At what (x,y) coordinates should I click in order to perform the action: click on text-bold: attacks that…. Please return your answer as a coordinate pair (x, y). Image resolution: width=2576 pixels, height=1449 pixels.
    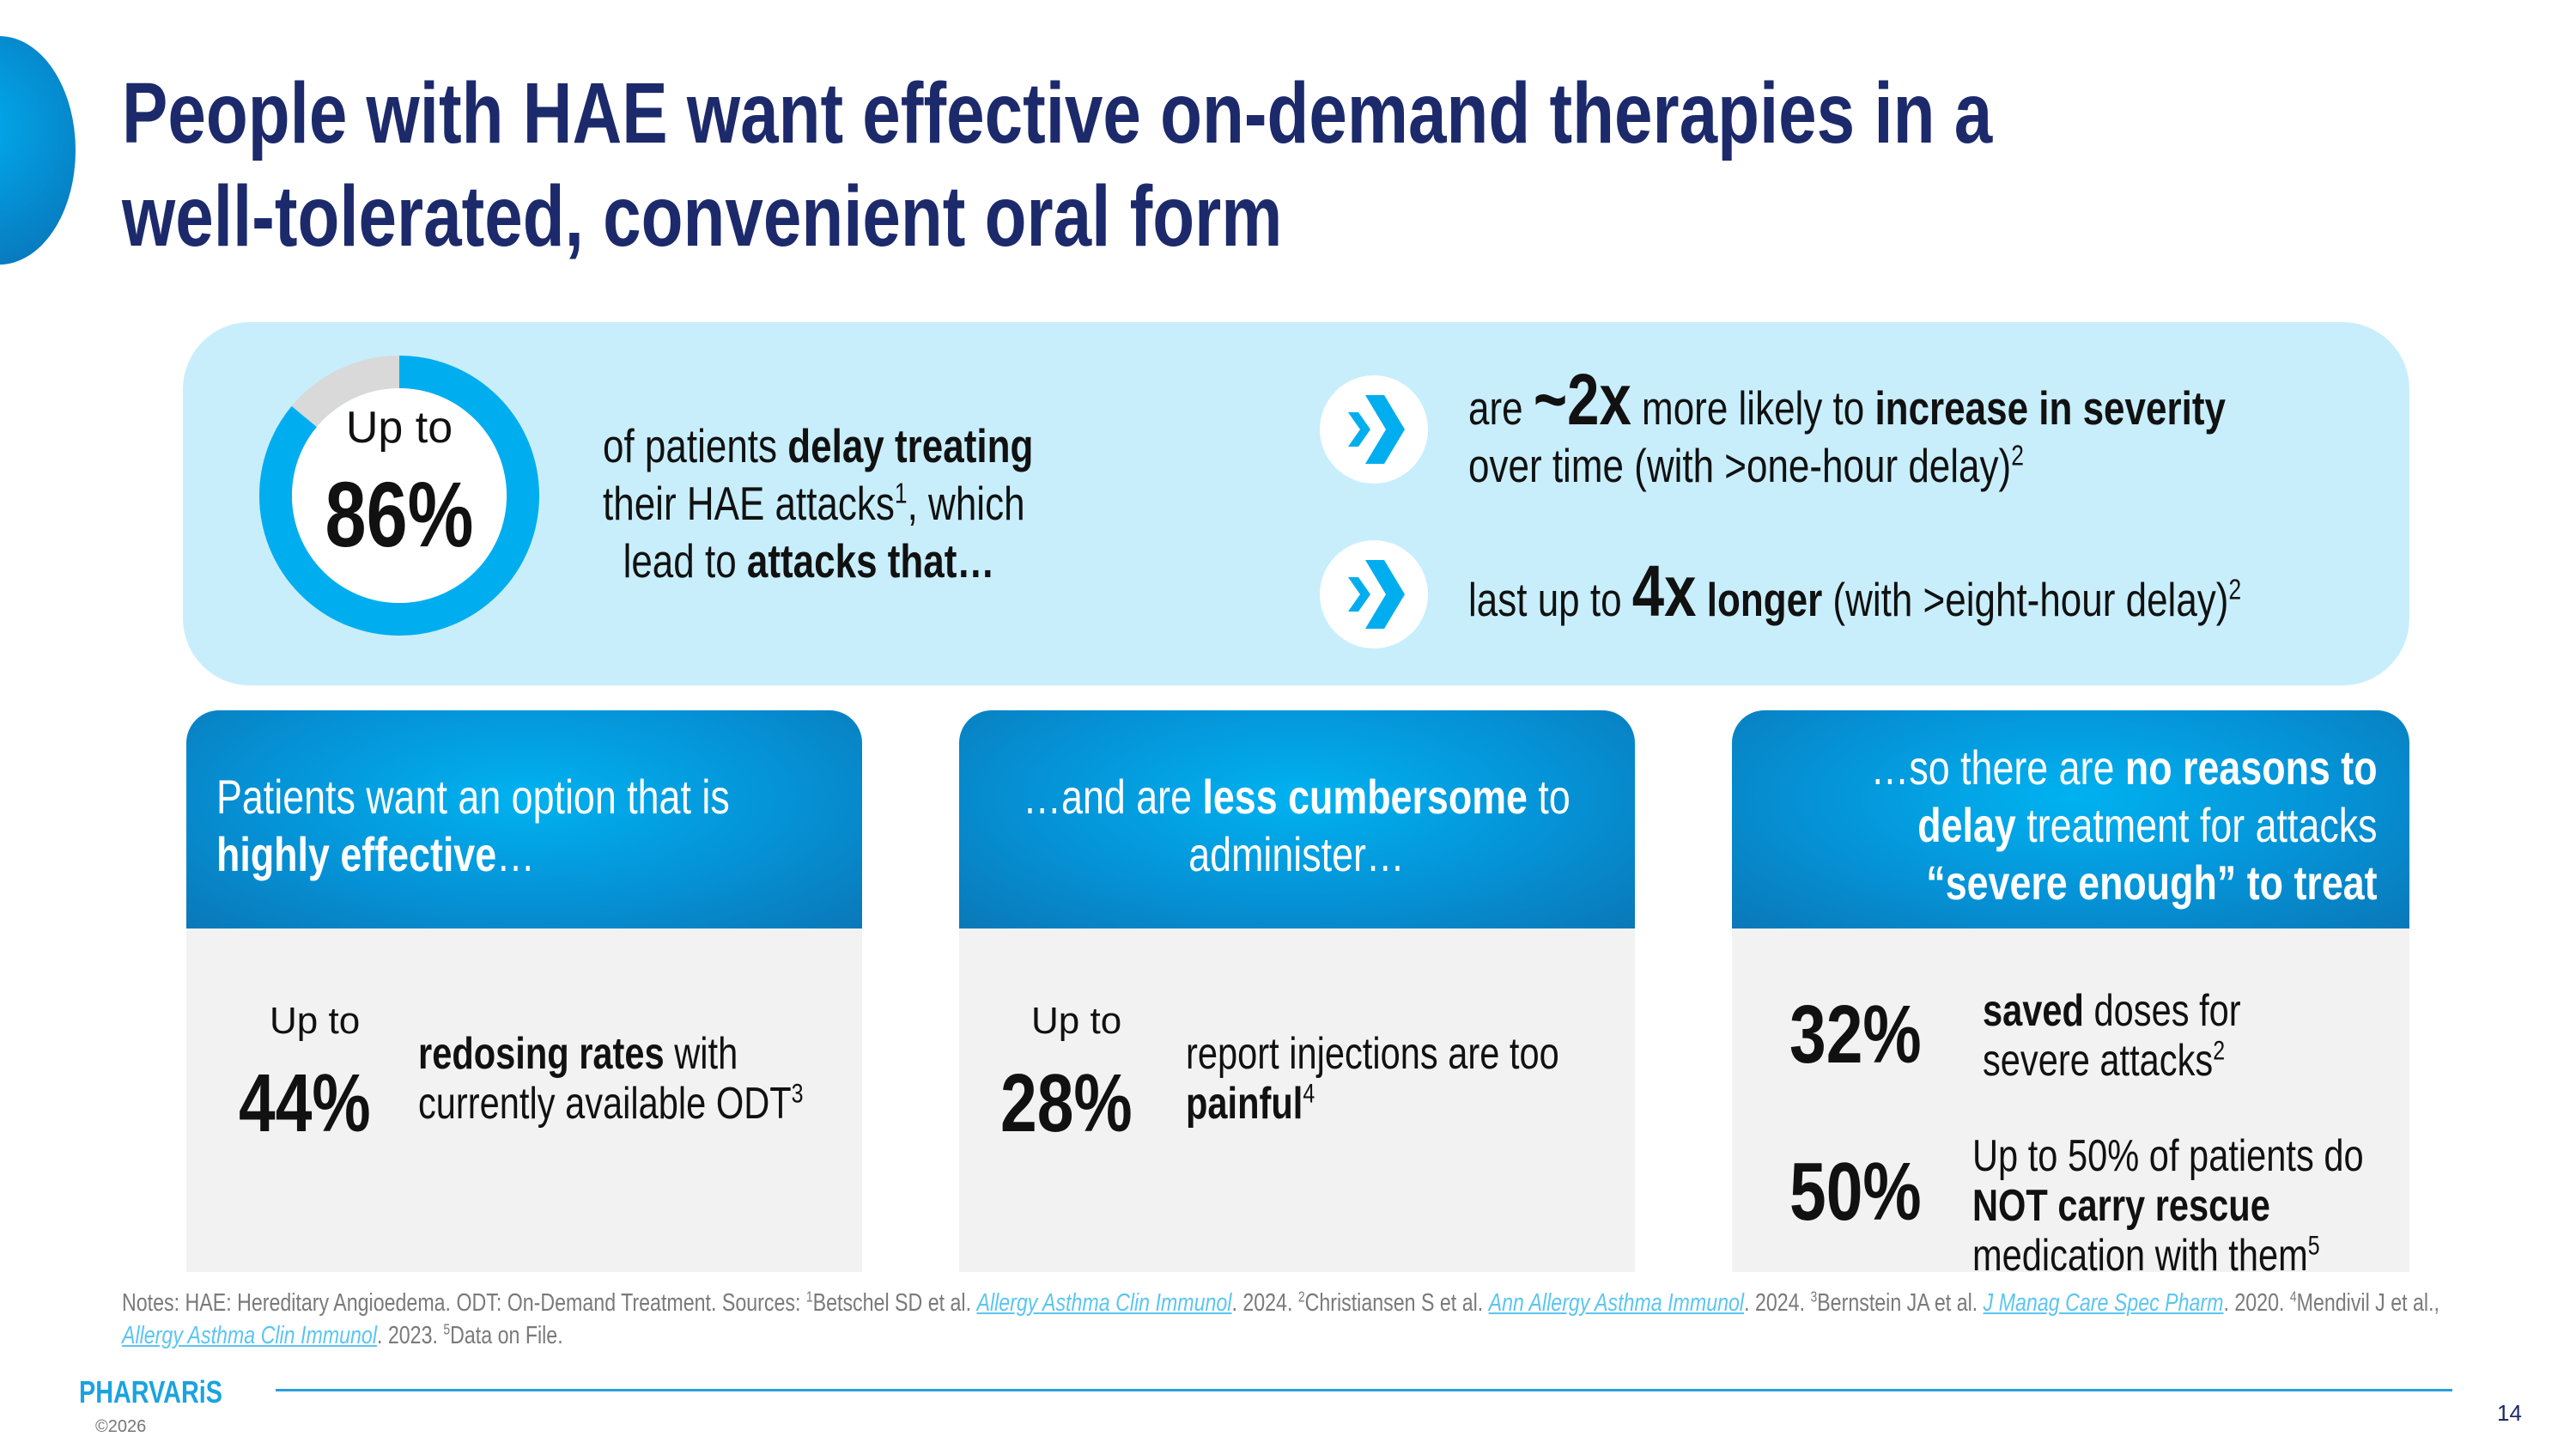
    Looking at the image, I should click on (870, 561).